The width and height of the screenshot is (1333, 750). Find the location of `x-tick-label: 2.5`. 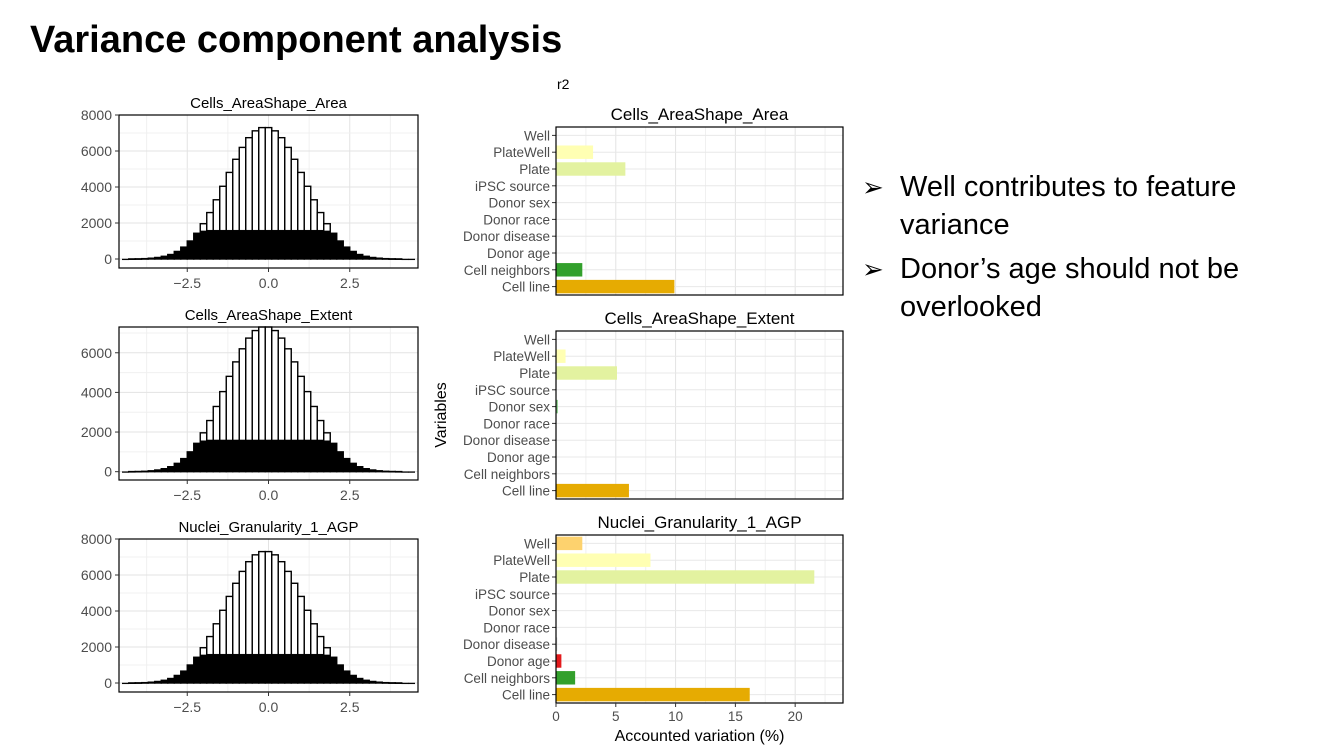

x-tick-label: 2.5 is located at coordinates (350, 707).